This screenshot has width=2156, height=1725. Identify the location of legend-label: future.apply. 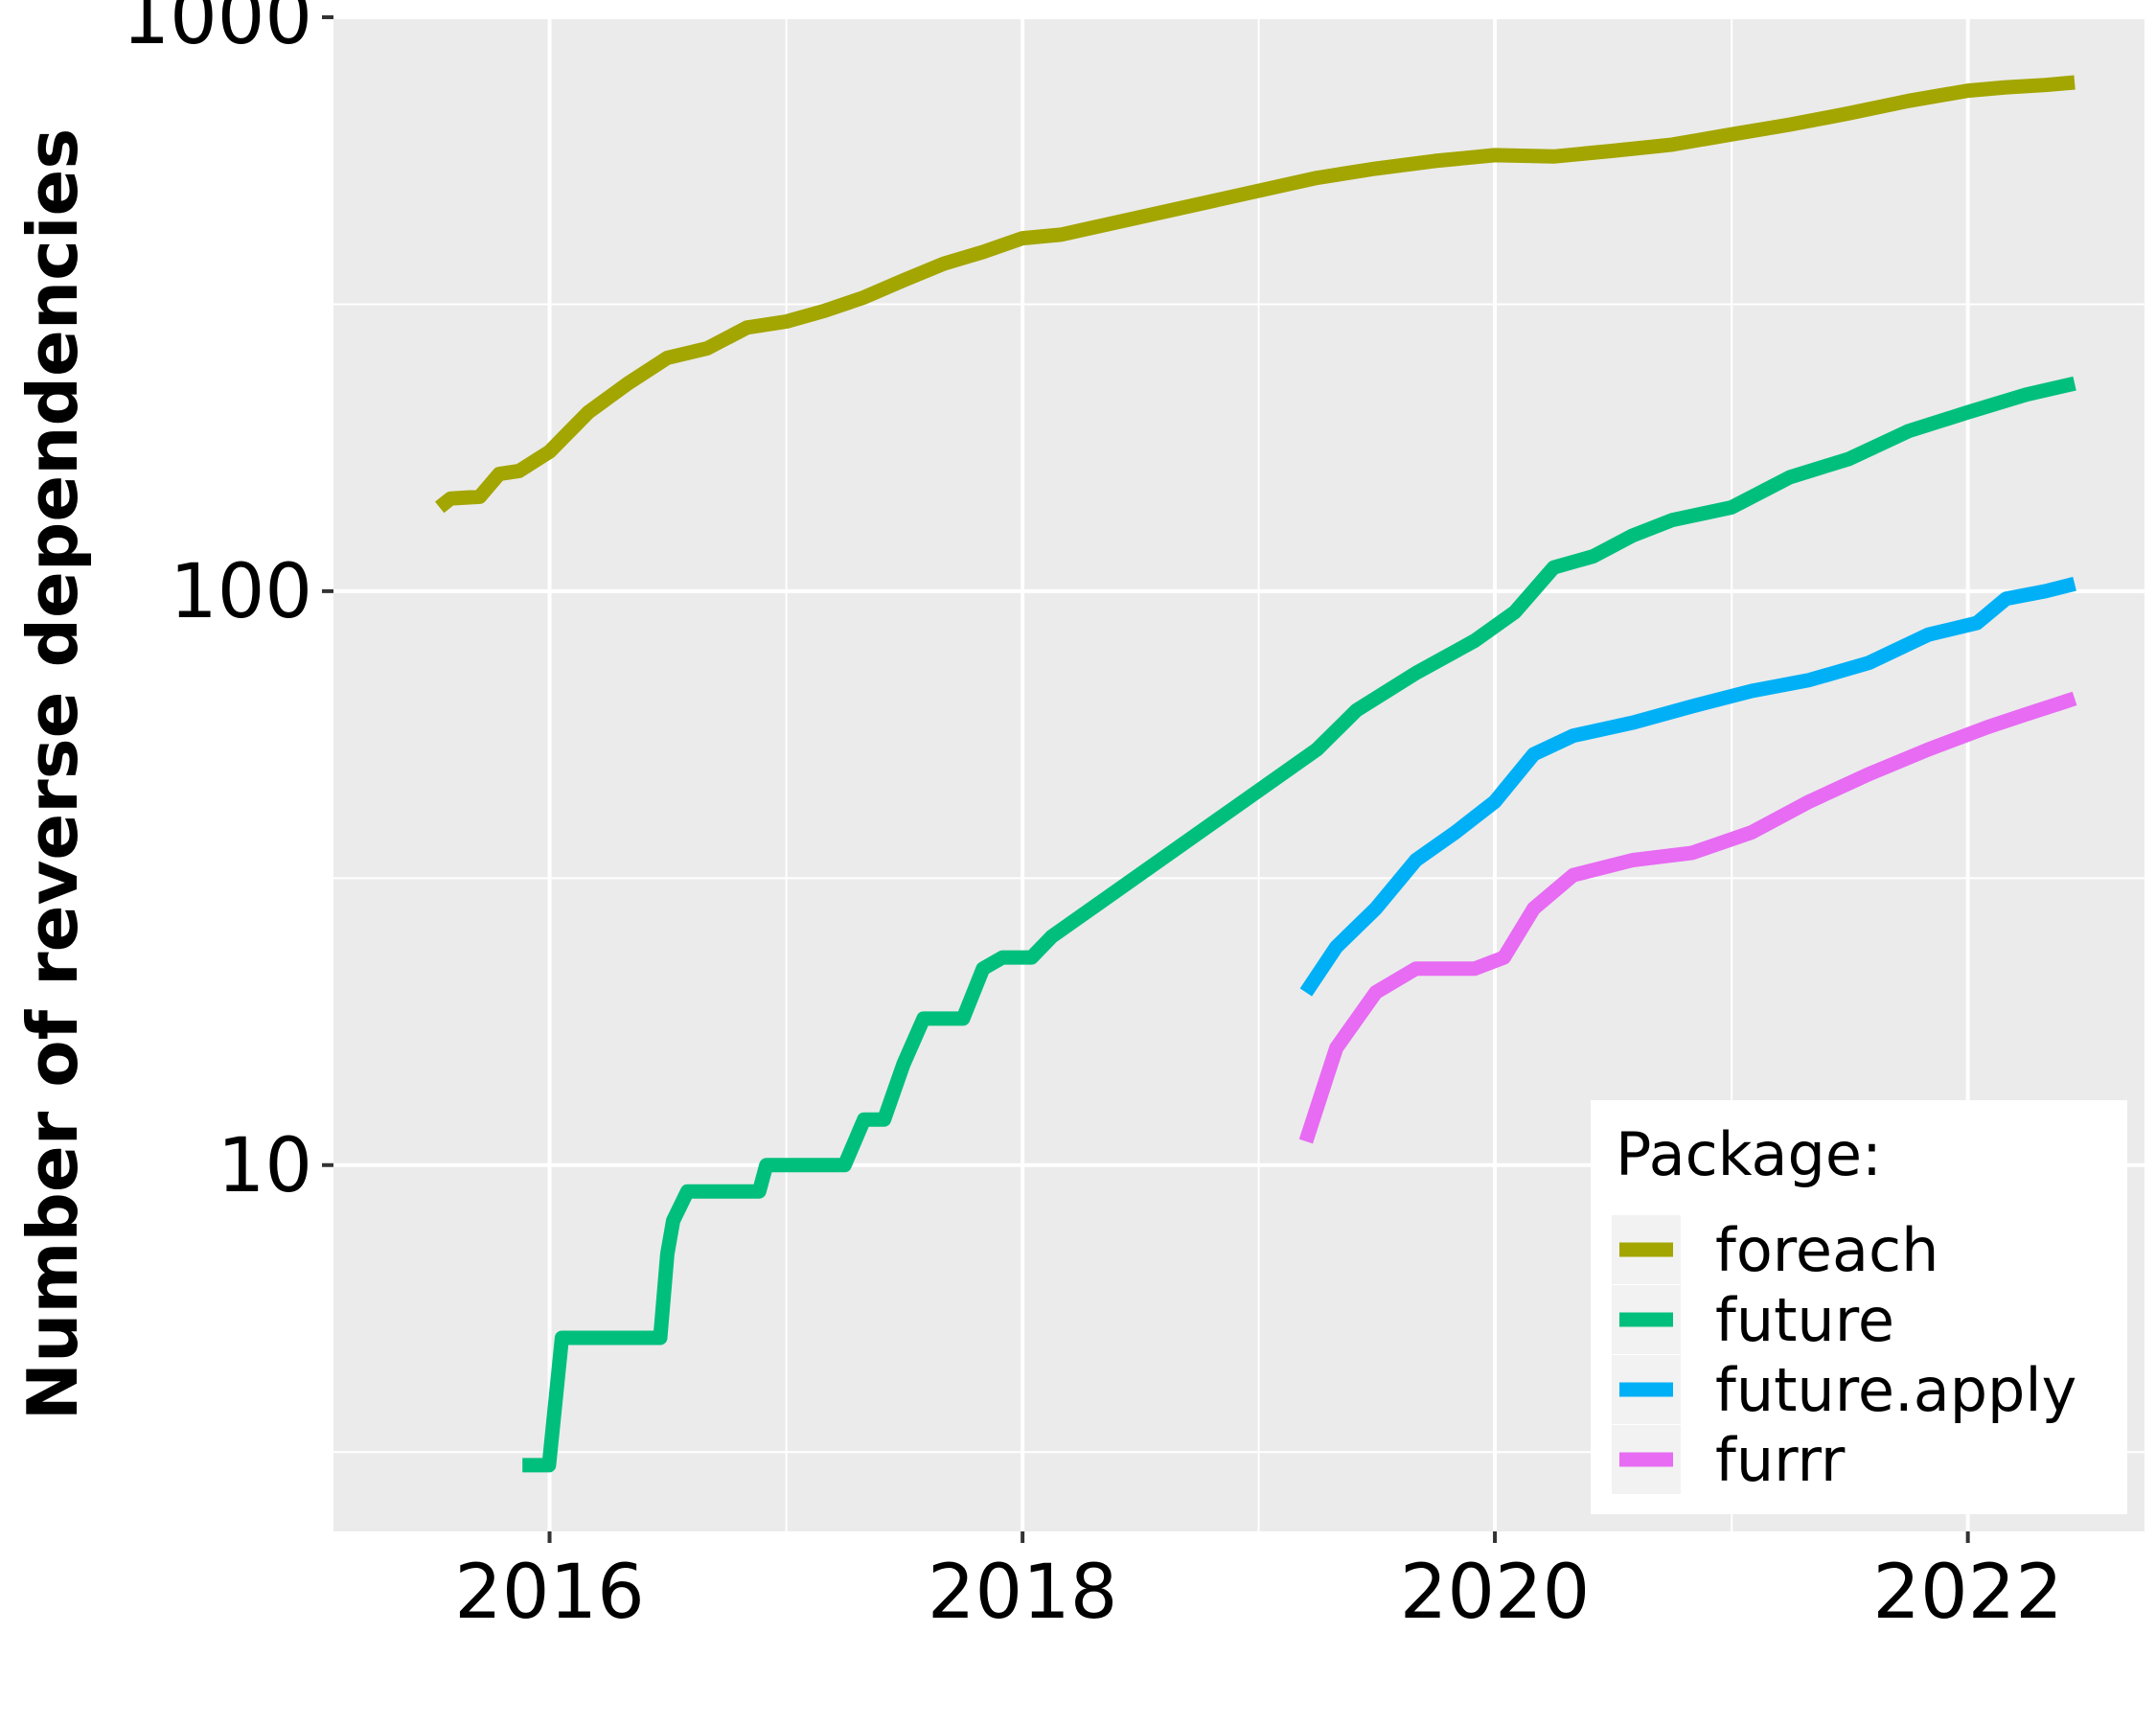
(1895, 1390).